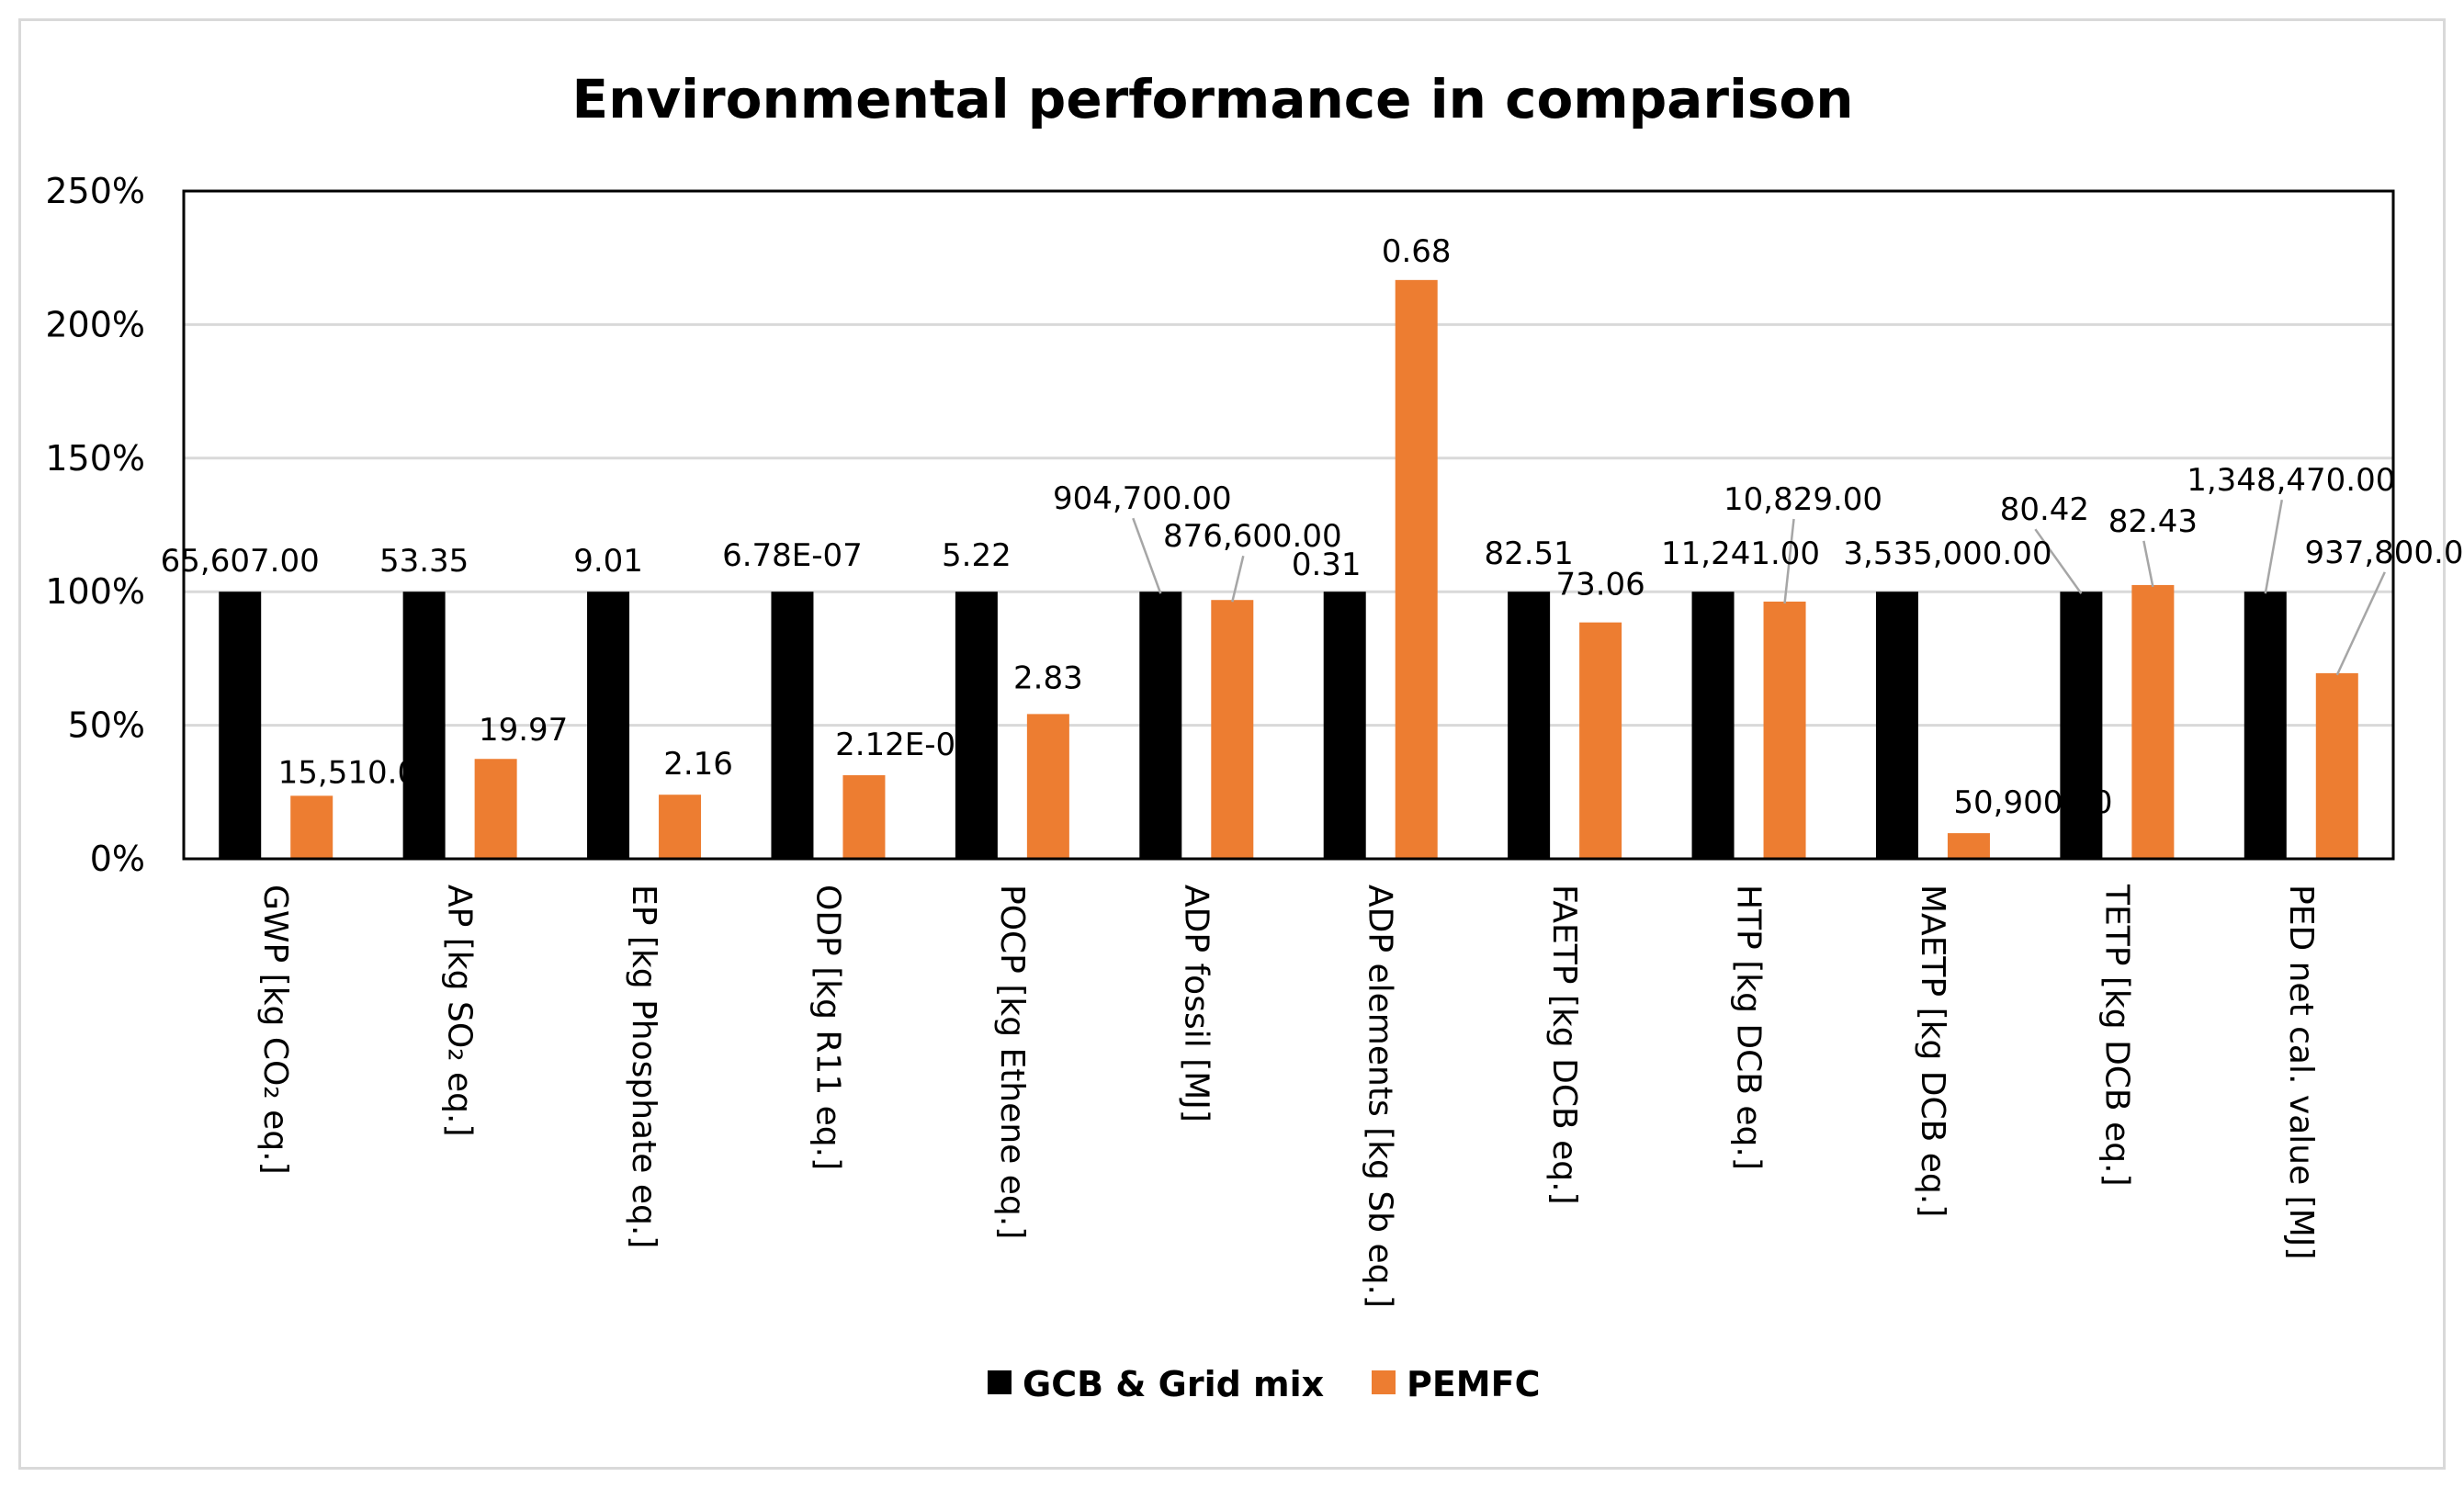 The height and width of the screenshot is (1488, 2464). Describe the element at coordinates (357, 772) in the screenshot. I see `data-label-pemfc: 15,510.00` at that location.